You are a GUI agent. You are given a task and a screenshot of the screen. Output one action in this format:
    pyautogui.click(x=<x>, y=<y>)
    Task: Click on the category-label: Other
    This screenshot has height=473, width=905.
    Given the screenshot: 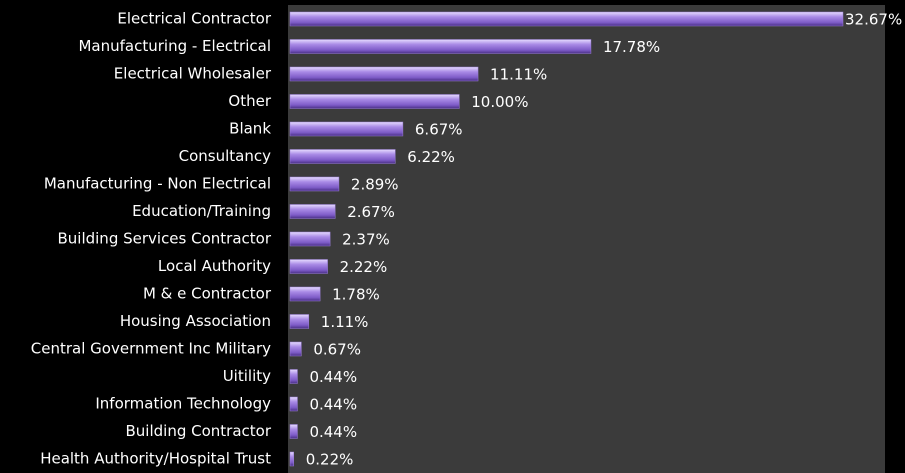 What is the action you would take?
    pyautogui.click(x=249, y=101)
    